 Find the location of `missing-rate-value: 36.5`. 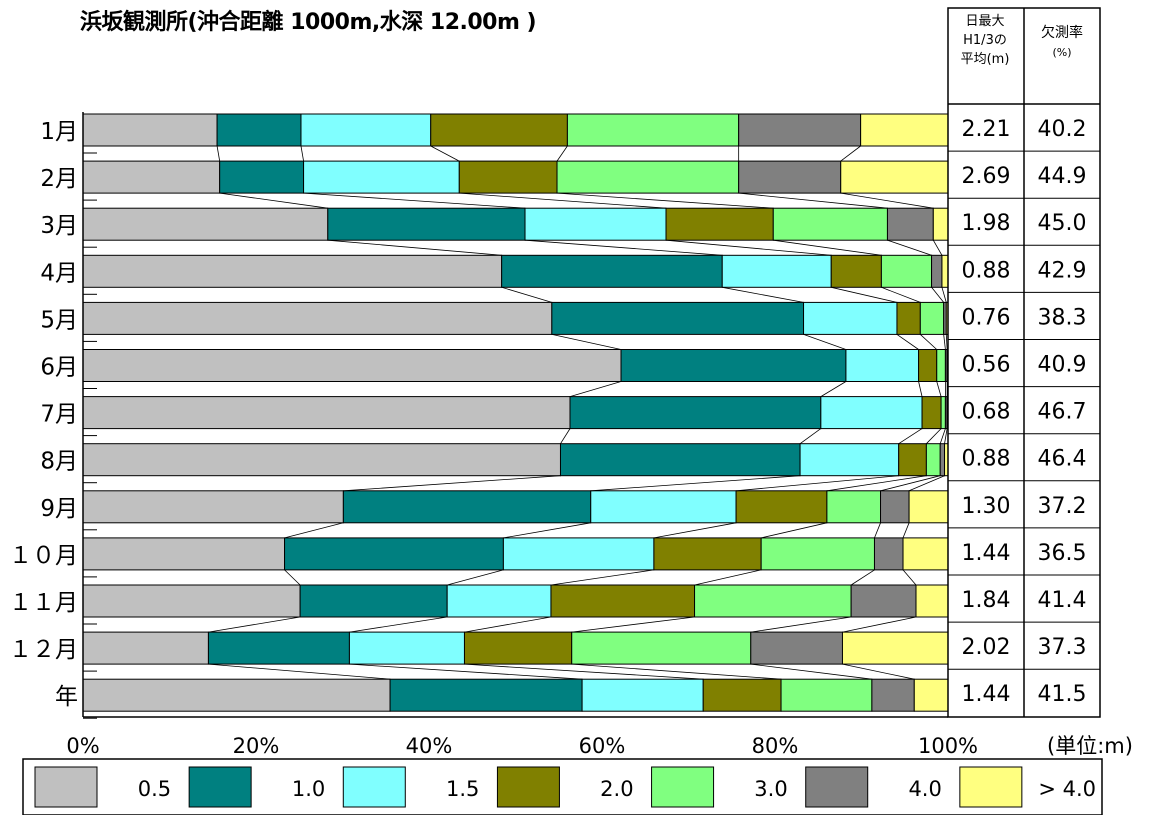

missing-rate-value: 36.5 is located at coordinates (1062, 553).